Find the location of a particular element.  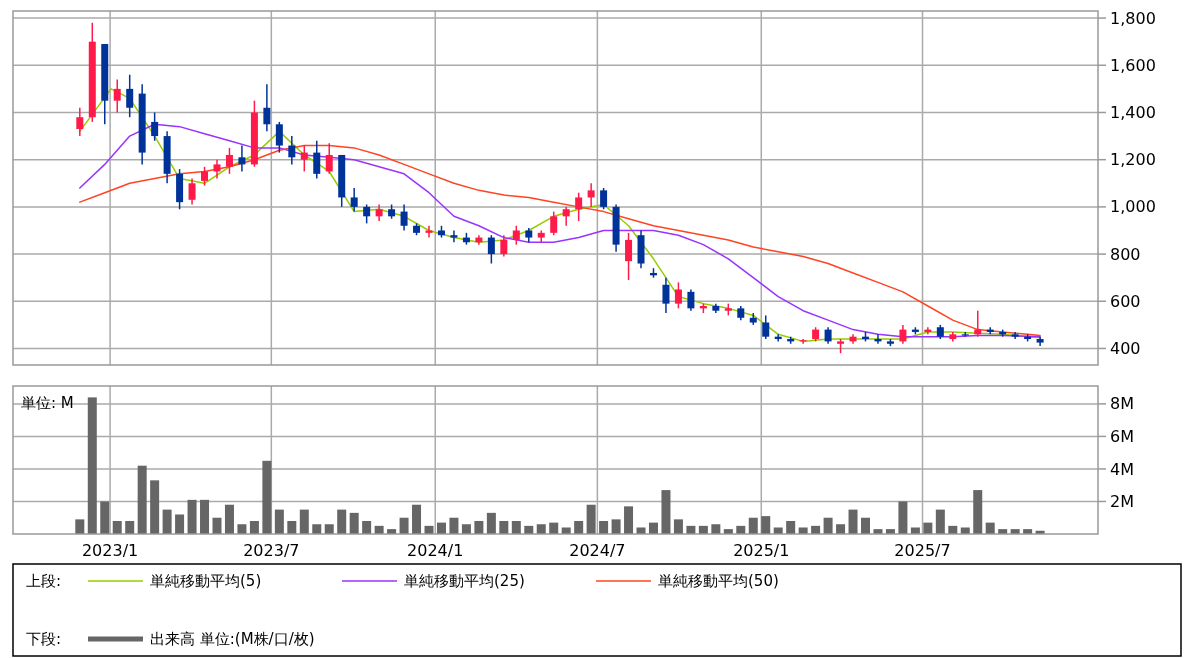

y-tick-label: 4M is located at coordinates (1122, 469).